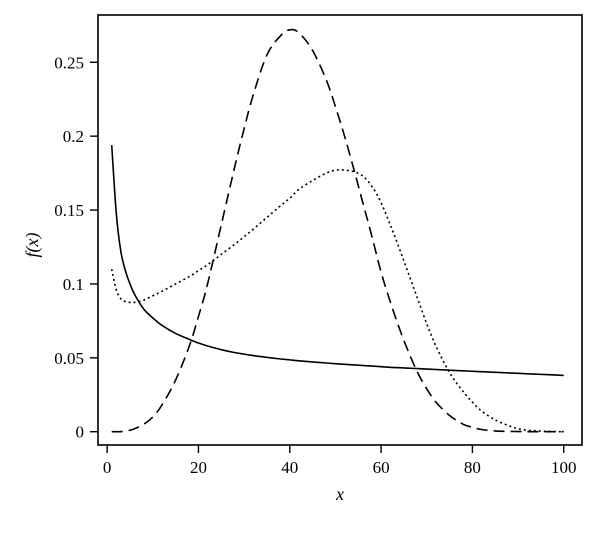 The width and height of the screenshot is (600, 534). I want to click on y-tick-label: 0.1, so click(73, 284).